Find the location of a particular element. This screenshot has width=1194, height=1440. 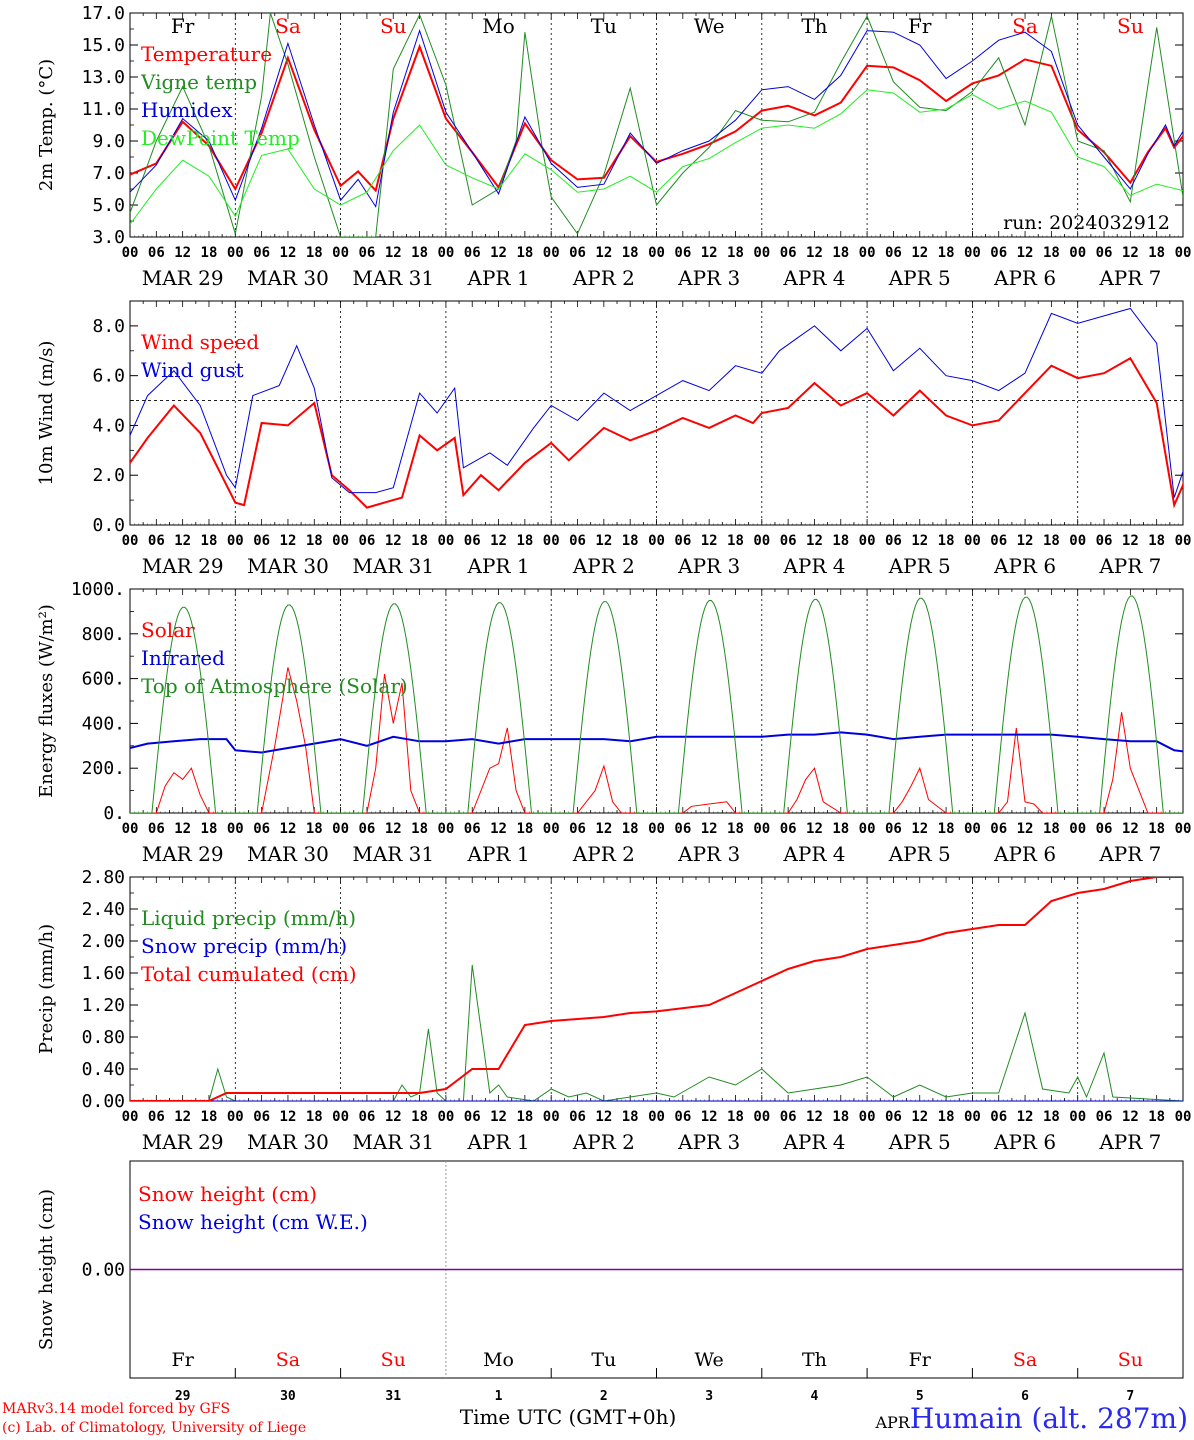

y-tick-label: 8.0 is located at coordinates (108, 326).